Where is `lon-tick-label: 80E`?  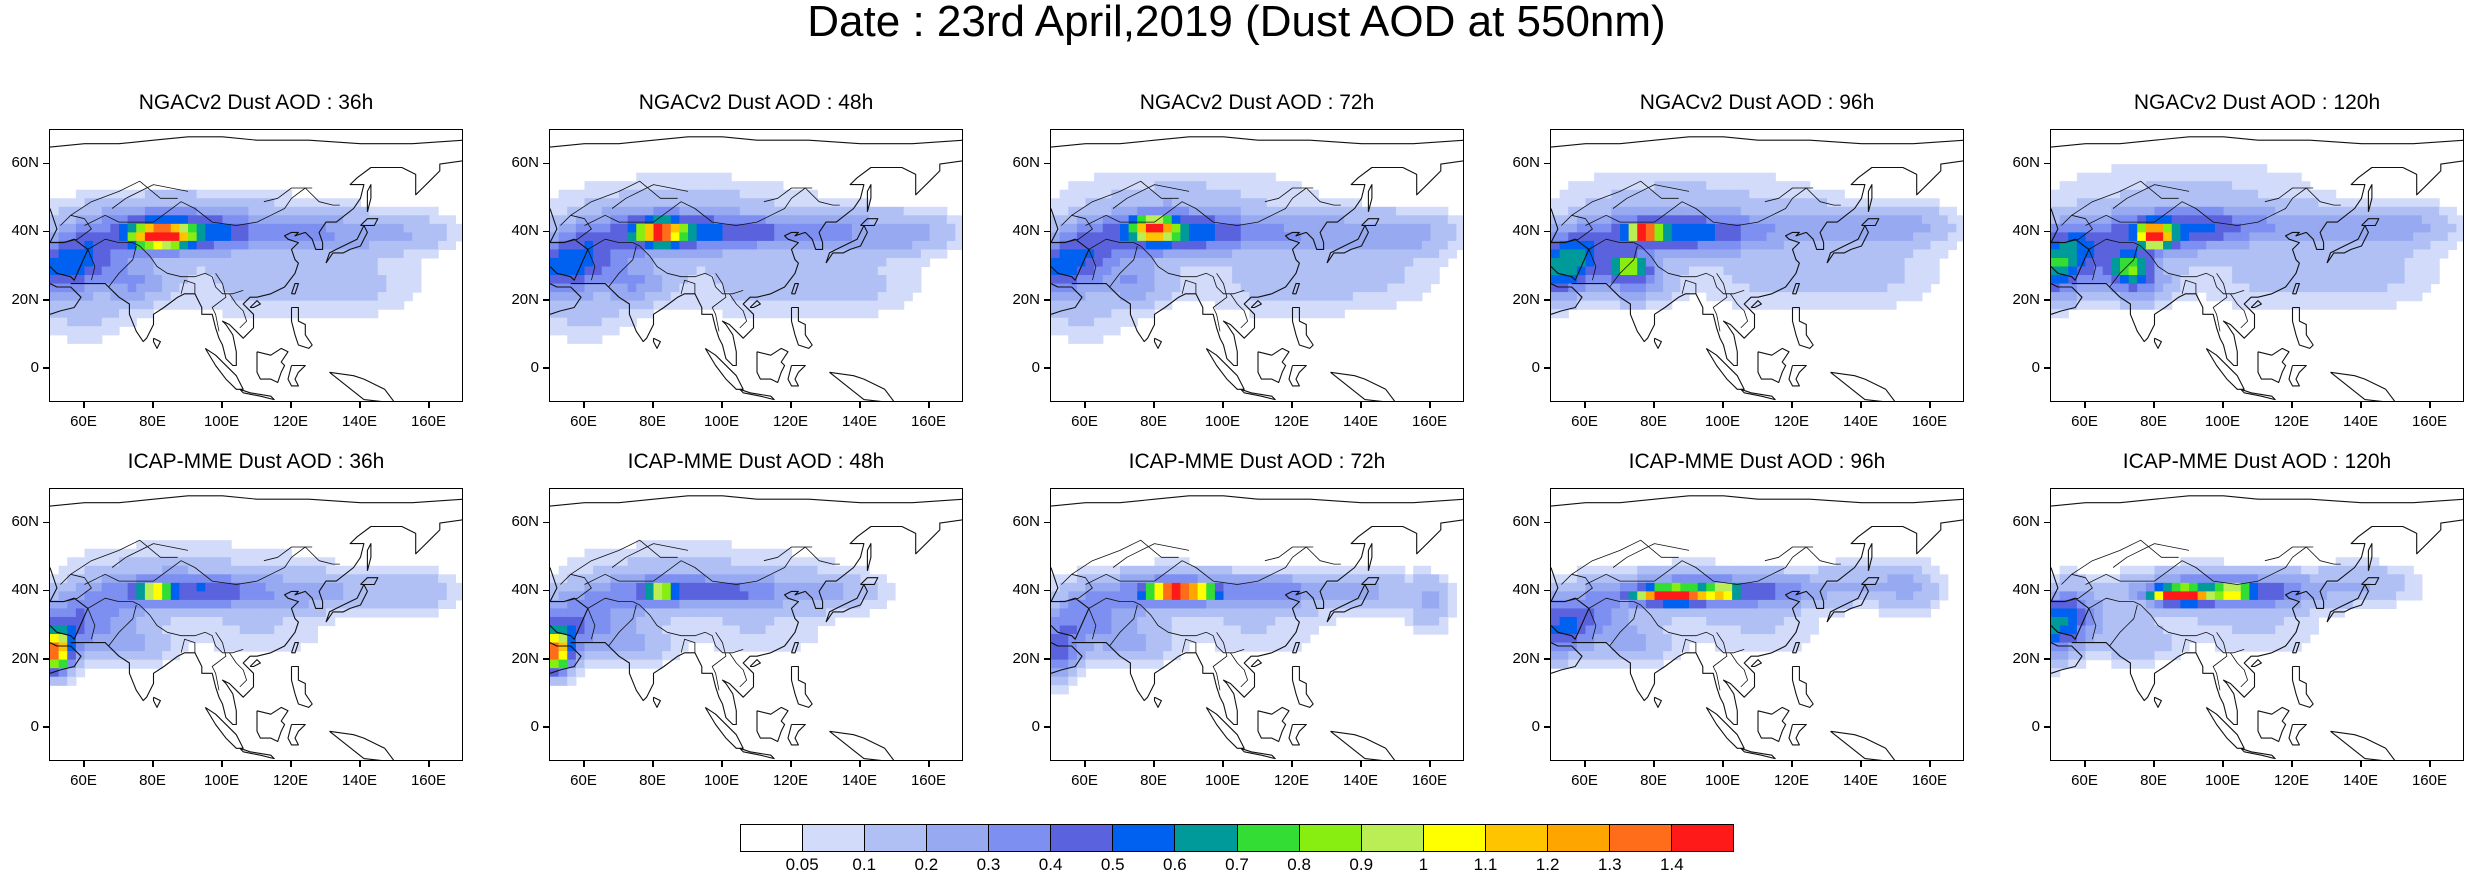 lon-tick-label: 80E is located at coordinates (152, 780).